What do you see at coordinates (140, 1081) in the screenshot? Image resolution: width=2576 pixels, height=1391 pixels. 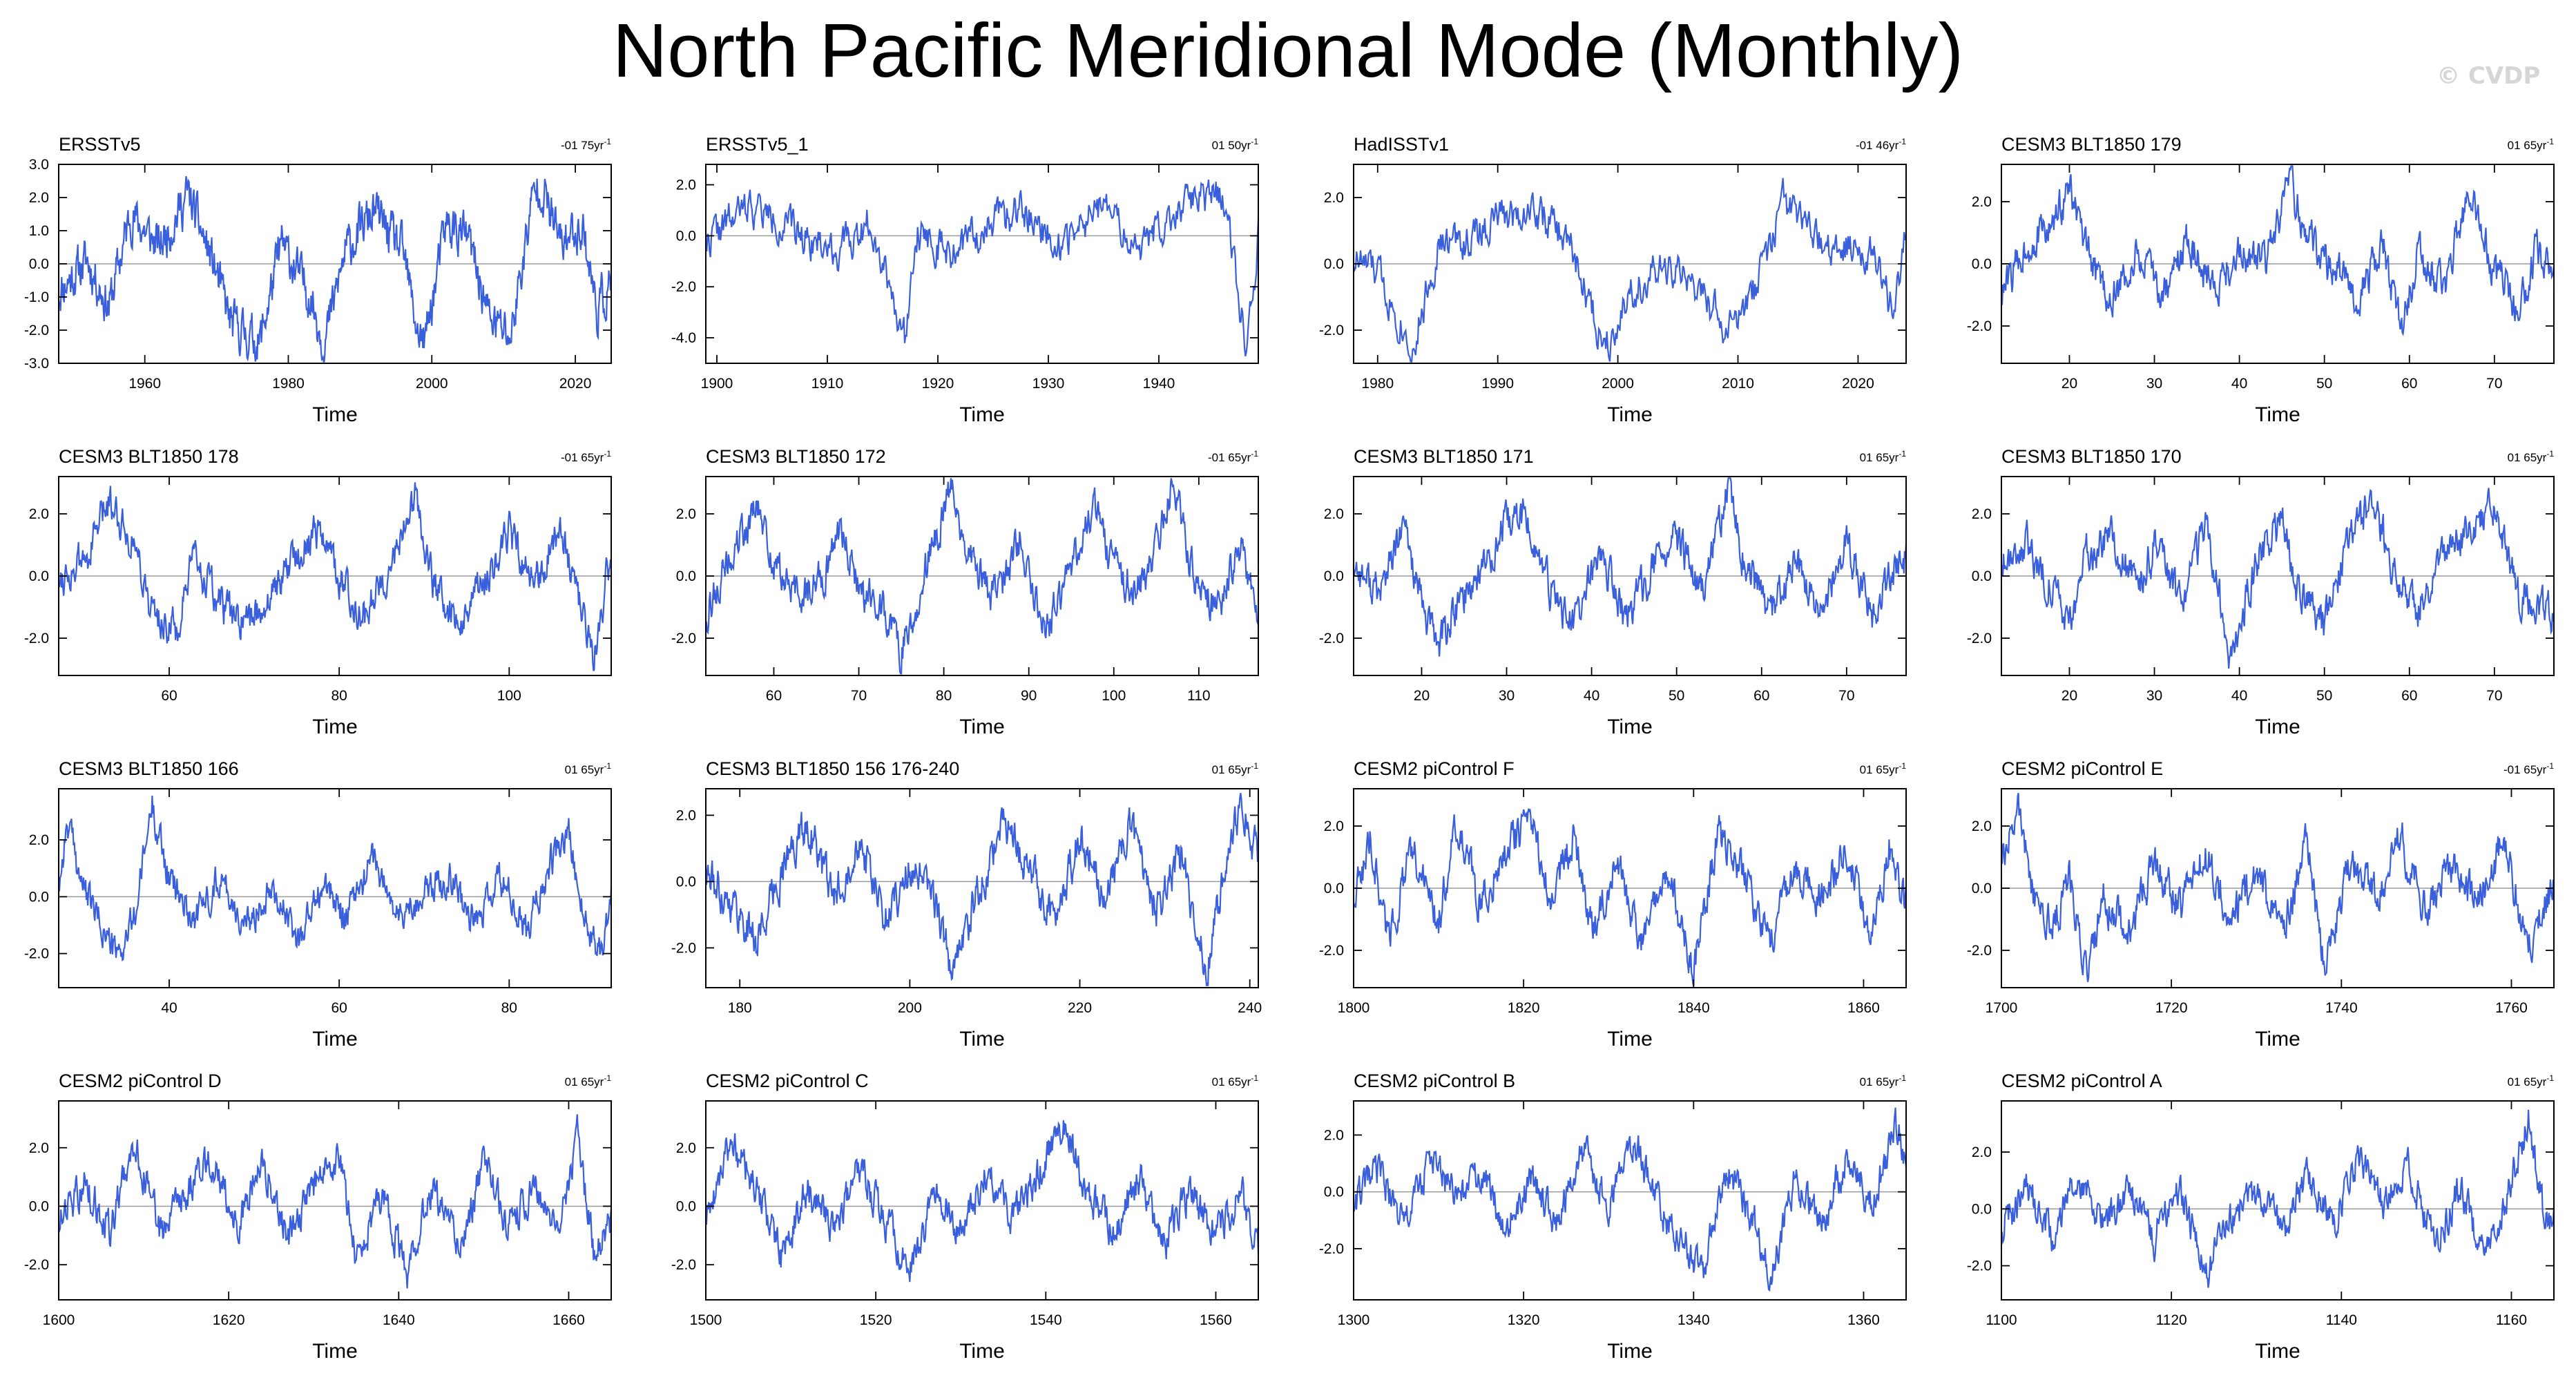 I see `panel-title: CESM2 piControl D` at bounding box center [140, 1081].